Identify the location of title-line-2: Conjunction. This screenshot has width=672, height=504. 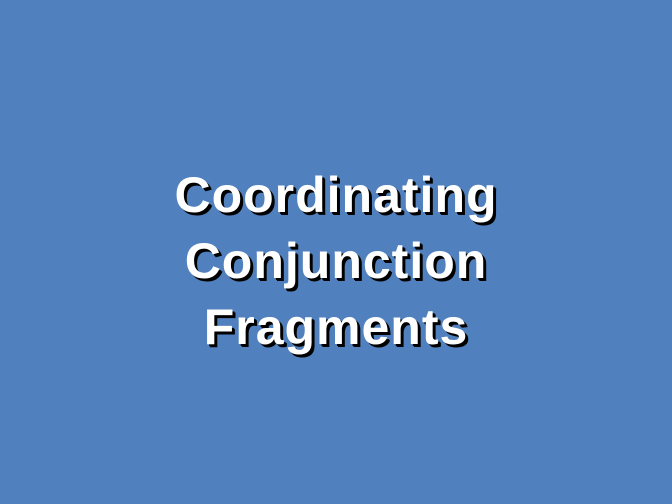
(336, 261).